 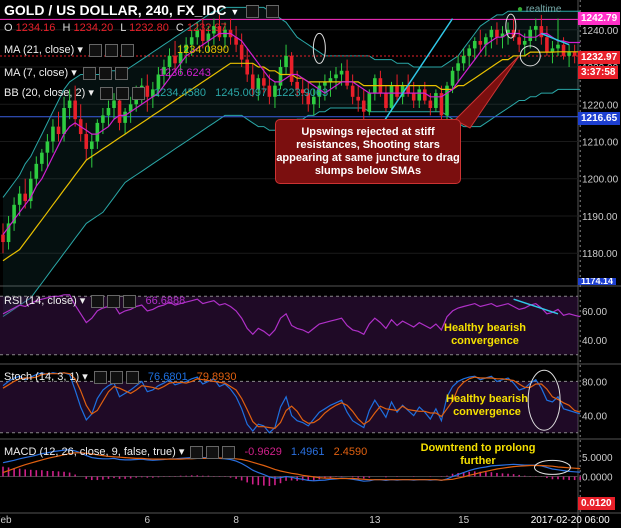 I want to click on legend-ma7: MA (7, close) ▾ 1236.6243, so click(x=107, y=73).